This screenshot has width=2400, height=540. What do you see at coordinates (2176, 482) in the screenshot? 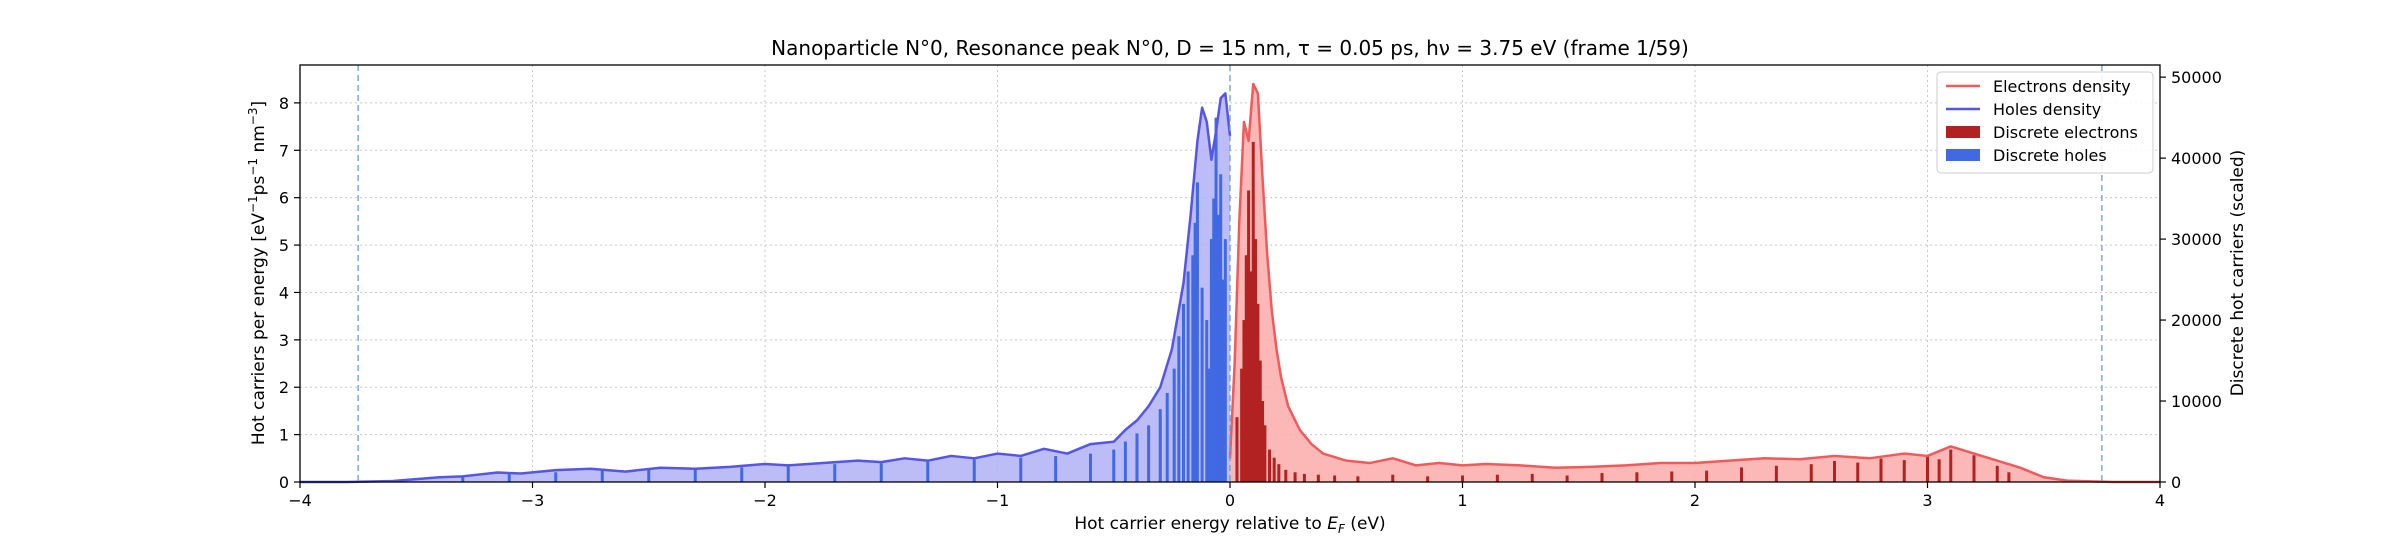
I see `y2-tick-label: 0` at bounding box center [2176, 482].